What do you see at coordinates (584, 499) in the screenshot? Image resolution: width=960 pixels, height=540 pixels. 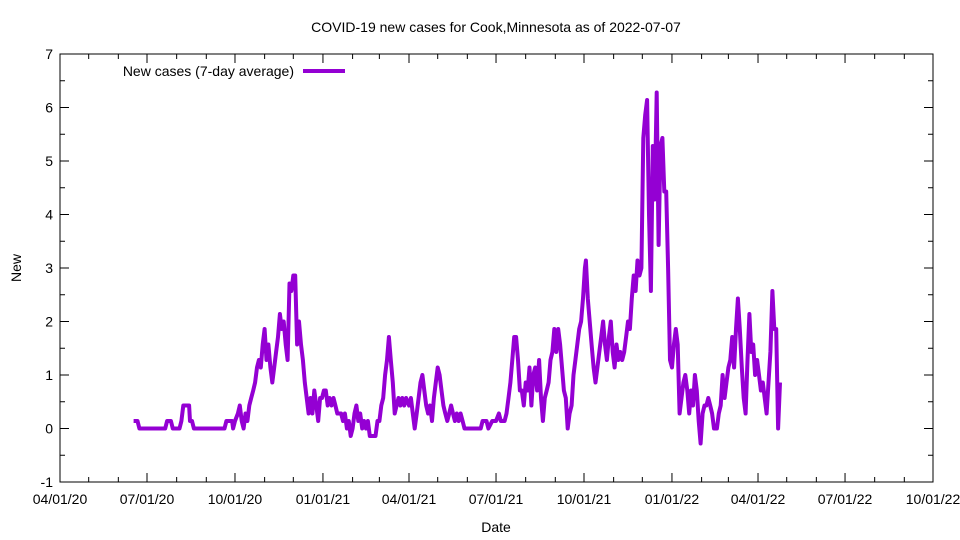 I see `x-tick-label: 10/01/21` at bounding box center [584, 499].